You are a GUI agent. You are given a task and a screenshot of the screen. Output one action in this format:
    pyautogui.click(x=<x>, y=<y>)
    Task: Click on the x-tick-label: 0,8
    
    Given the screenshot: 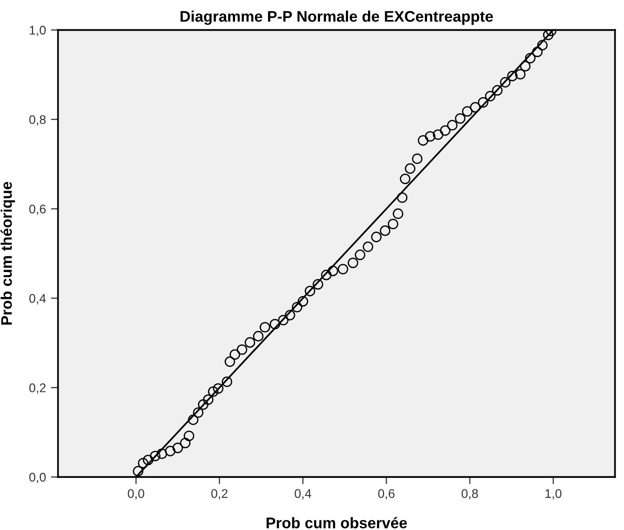 What is the action you would take?
    pyautogui.click(x=470, y=494)
    